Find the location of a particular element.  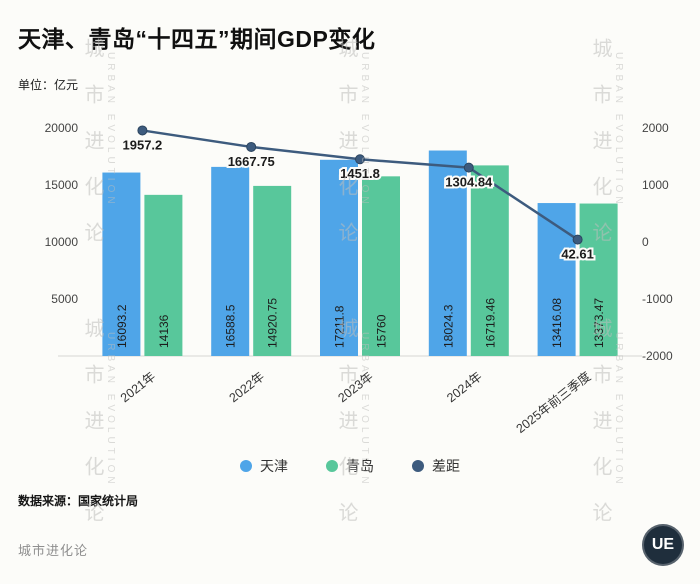

bar-series0-cat3 is located at coordinates (447, 253).